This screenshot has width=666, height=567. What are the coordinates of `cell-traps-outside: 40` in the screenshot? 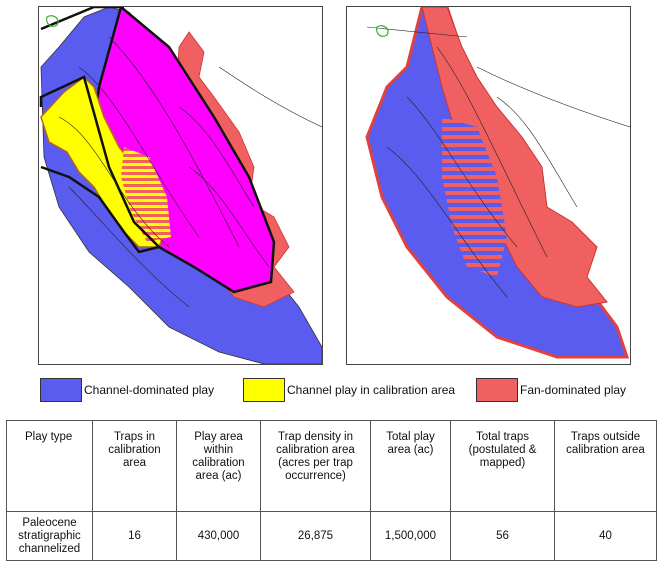 It's located at (605, 536).